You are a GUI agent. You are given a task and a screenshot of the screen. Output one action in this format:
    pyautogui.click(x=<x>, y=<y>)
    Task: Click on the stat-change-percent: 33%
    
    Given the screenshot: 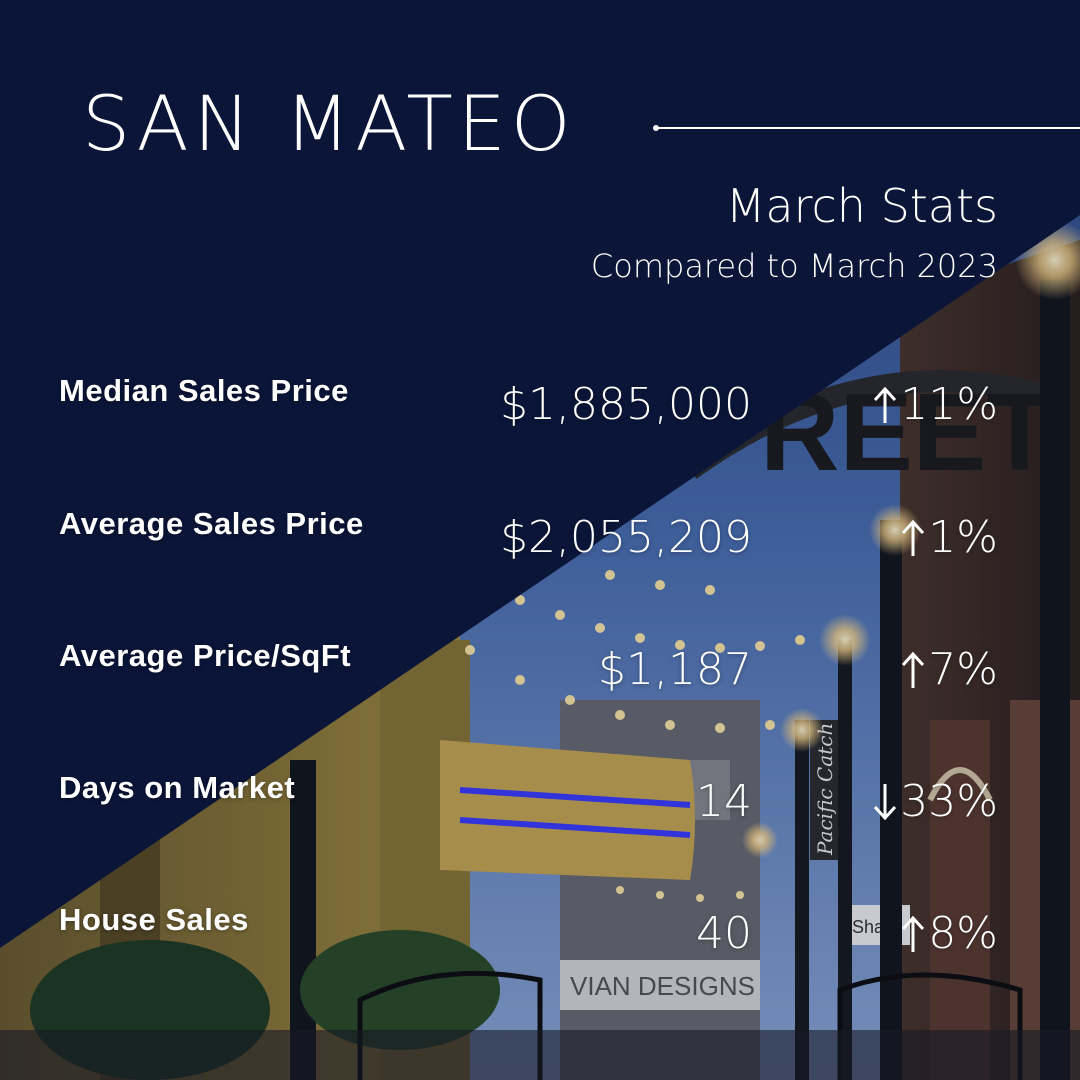 What is the action you would take?
    pyautogui.click(x=949, y=801)
    